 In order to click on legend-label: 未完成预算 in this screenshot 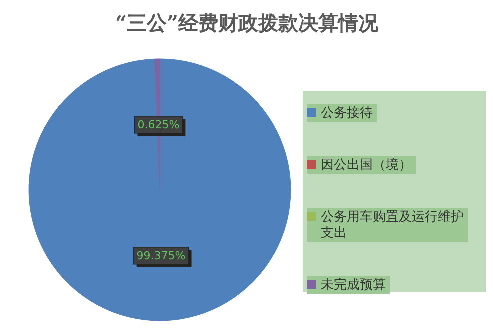, I will do `click(353, 285)`.